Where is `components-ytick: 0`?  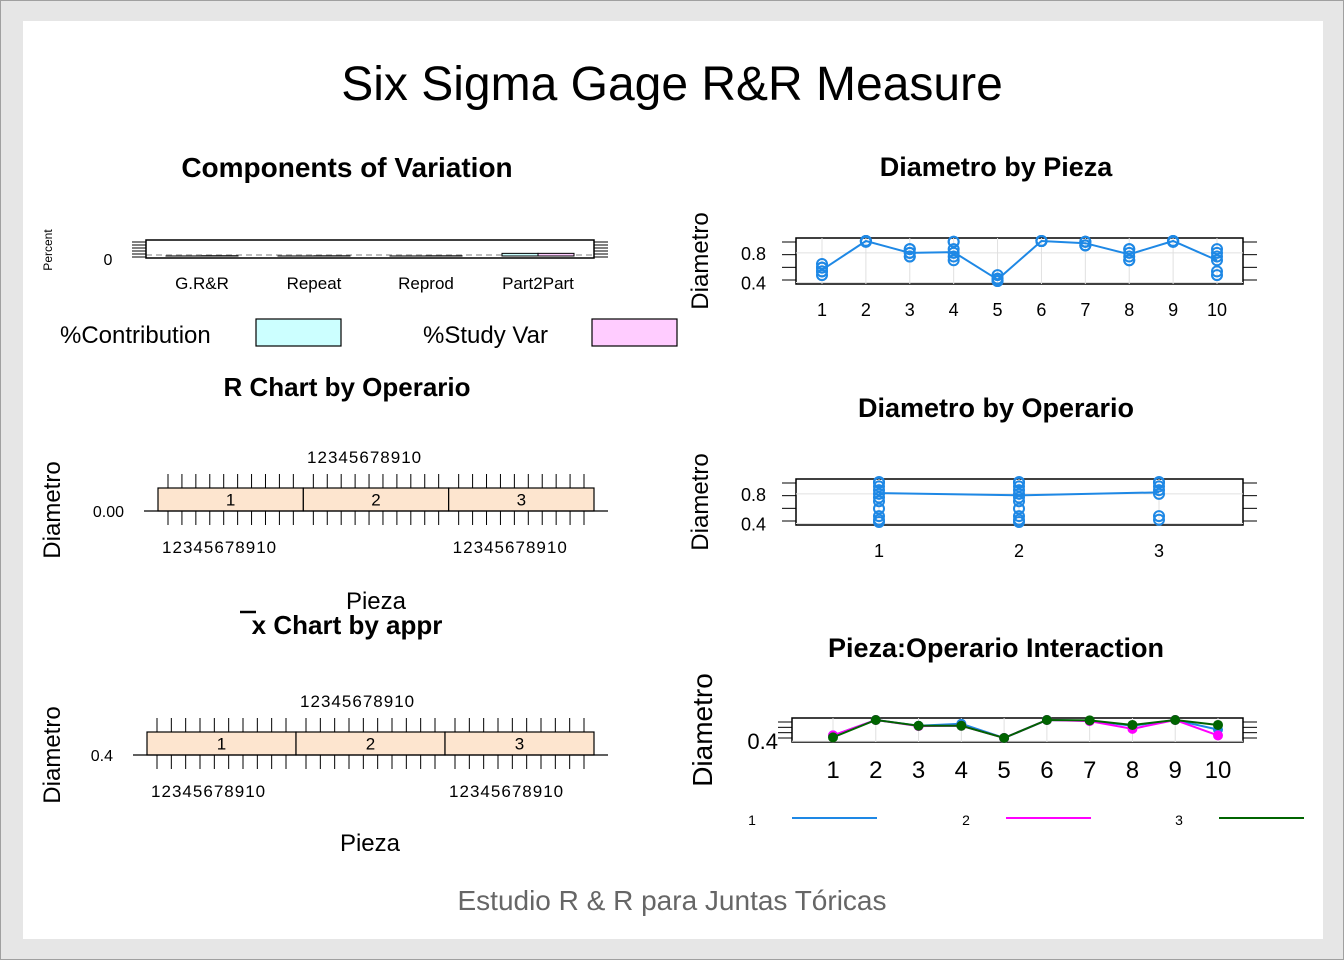 components-ytick: 0 is located at coordinates (108, 260).